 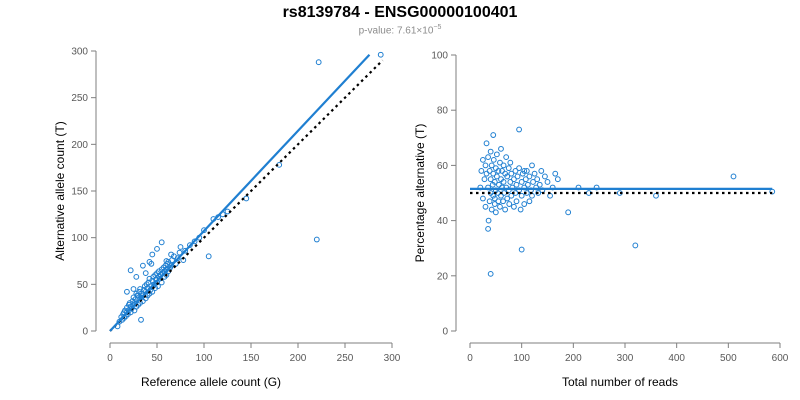 What do you see at coordinates (443, 221) in the screenshot?
I see `right-y-tick-label: 40` at bounding box center [443, 221].